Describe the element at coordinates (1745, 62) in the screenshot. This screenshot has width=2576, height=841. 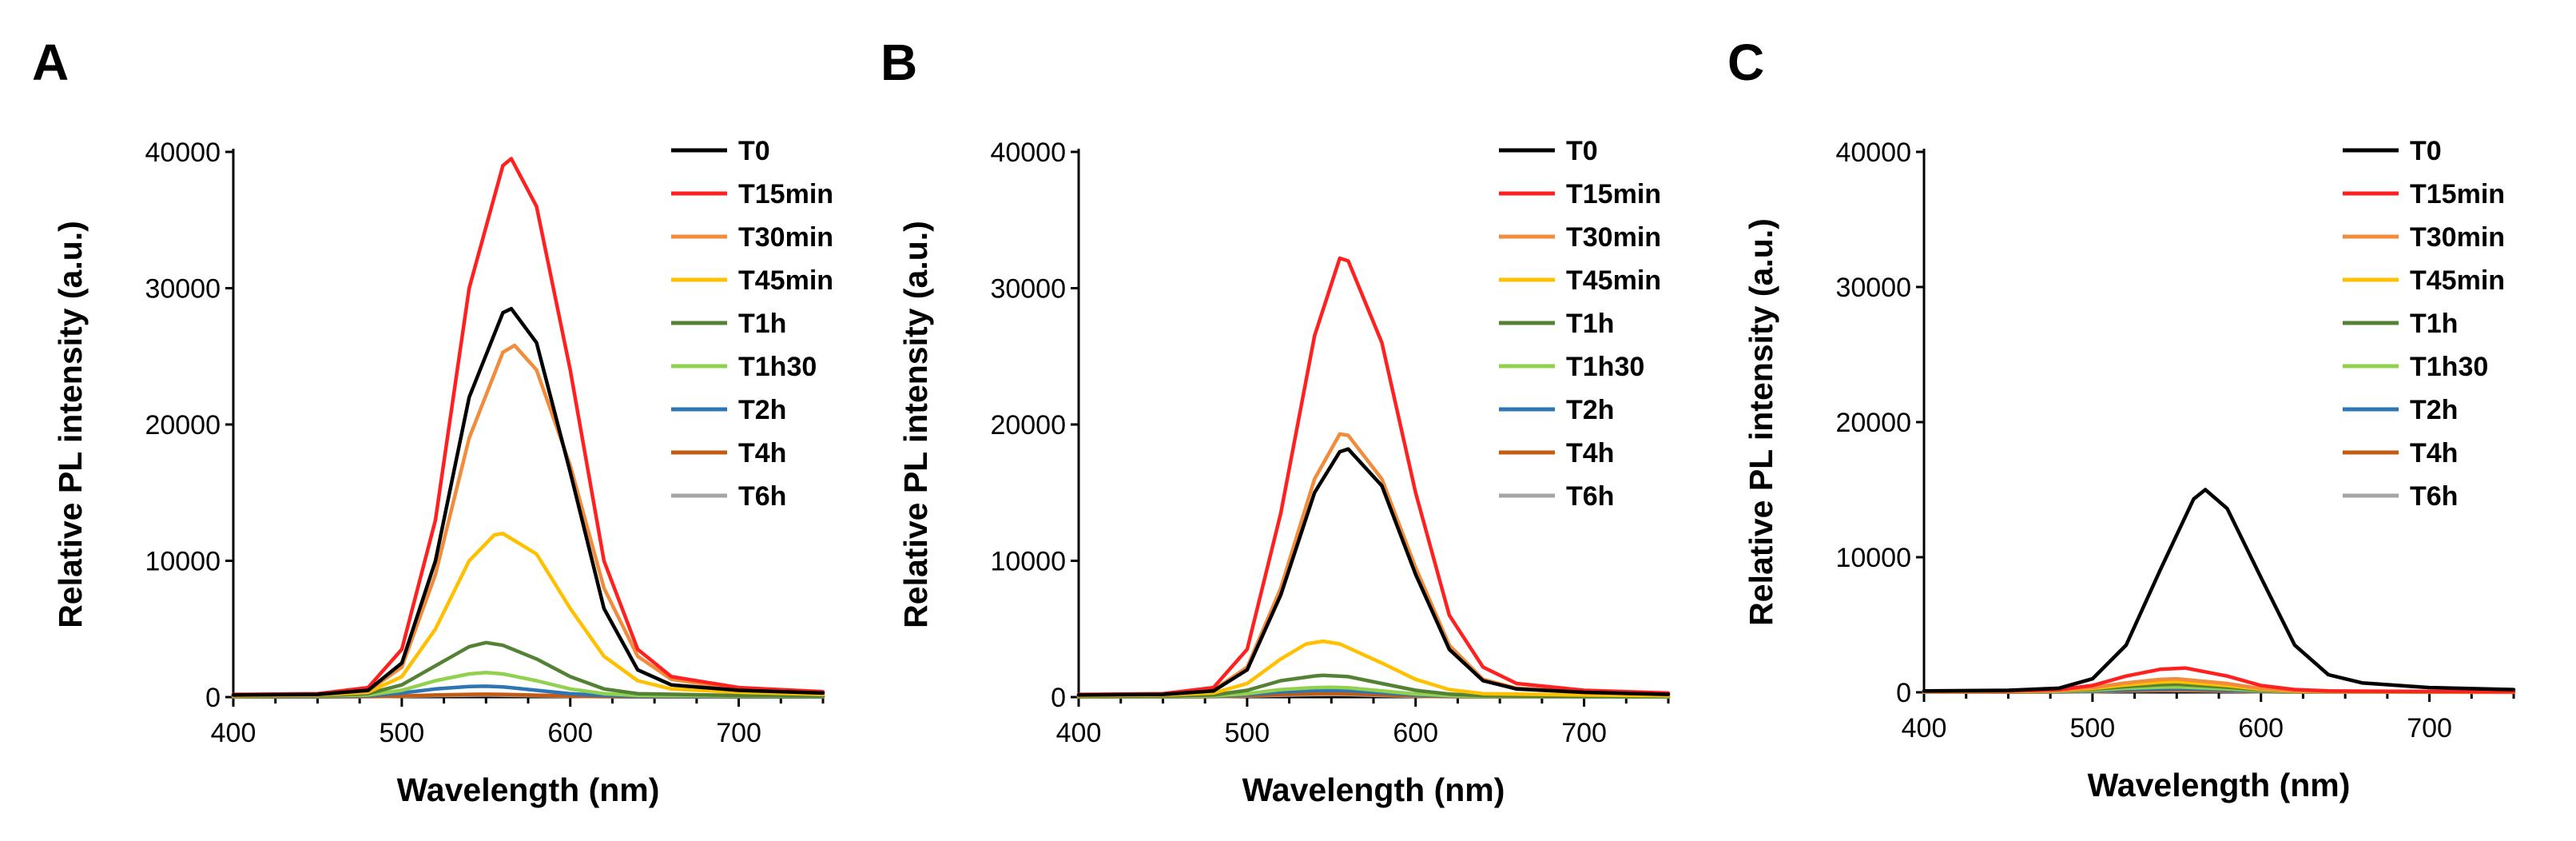
I see `panel-letter: C` at that location.